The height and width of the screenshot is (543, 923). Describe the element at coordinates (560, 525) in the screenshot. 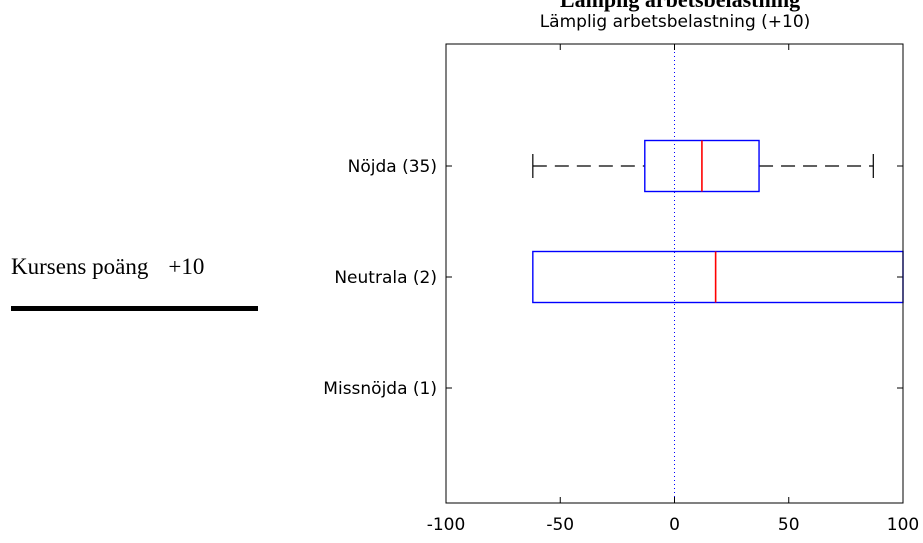

I see `x-tick-label: -50` at that location.